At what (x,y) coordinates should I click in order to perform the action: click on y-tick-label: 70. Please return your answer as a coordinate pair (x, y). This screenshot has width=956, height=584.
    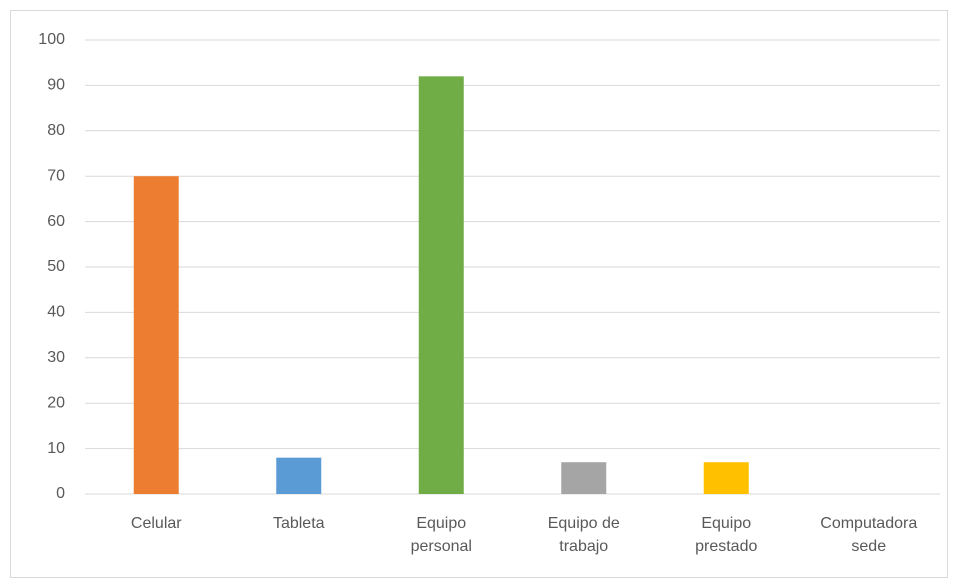
    Looking at the image, I should click on (56, 175).